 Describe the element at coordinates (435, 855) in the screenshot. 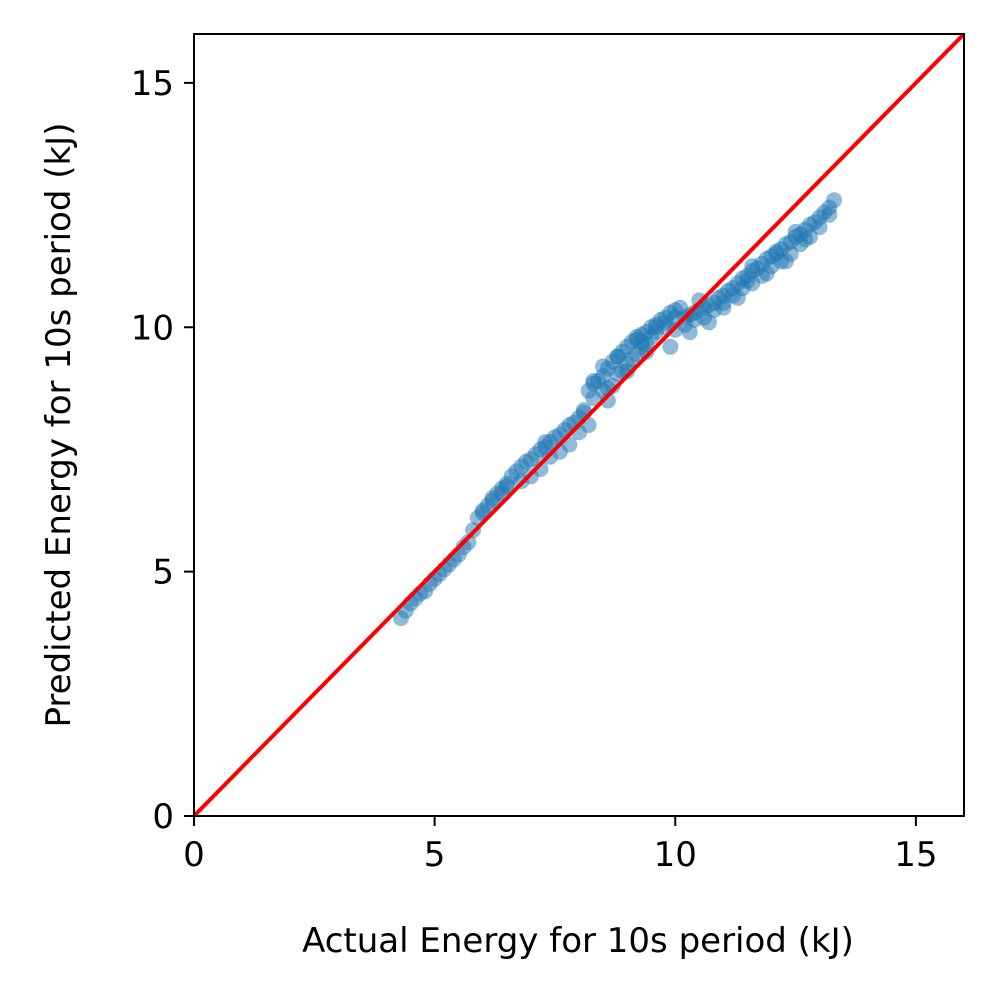

I see `x-tick-label: 5` at that location.